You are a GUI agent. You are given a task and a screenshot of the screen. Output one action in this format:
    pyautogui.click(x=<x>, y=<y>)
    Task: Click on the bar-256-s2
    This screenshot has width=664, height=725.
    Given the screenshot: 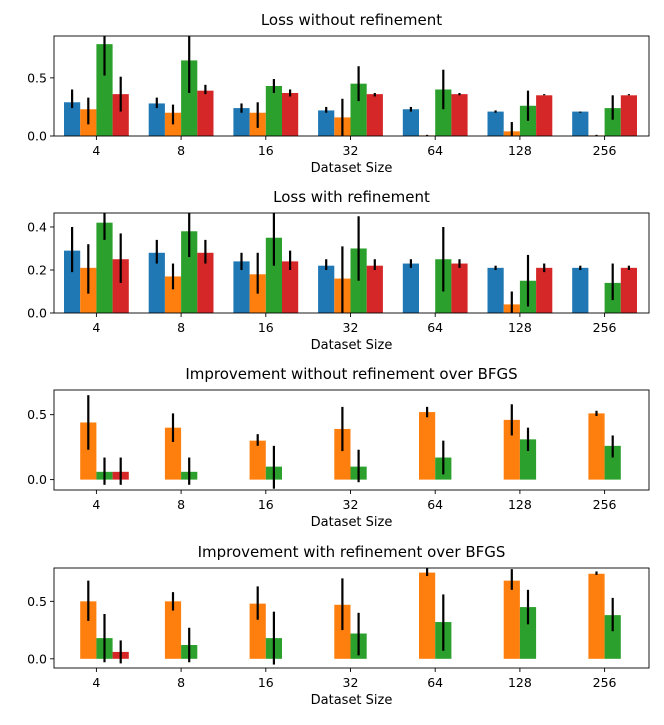 What is the action you would take?
    pyautogui.click(x=596, y=446)
    